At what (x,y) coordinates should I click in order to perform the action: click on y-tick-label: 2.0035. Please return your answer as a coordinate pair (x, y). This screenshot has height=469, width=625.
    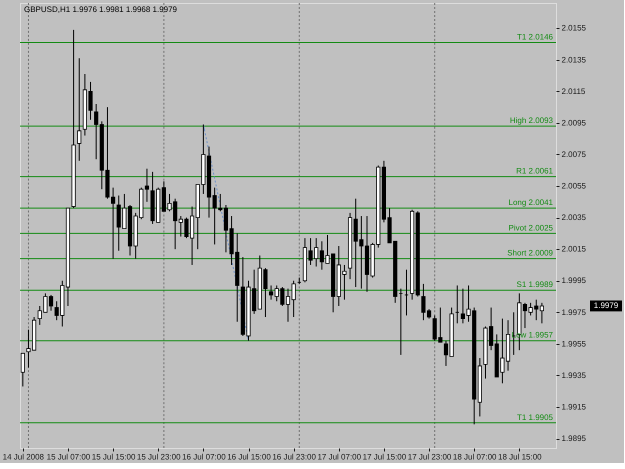
    Looking at the image, I should click on (574, 217).